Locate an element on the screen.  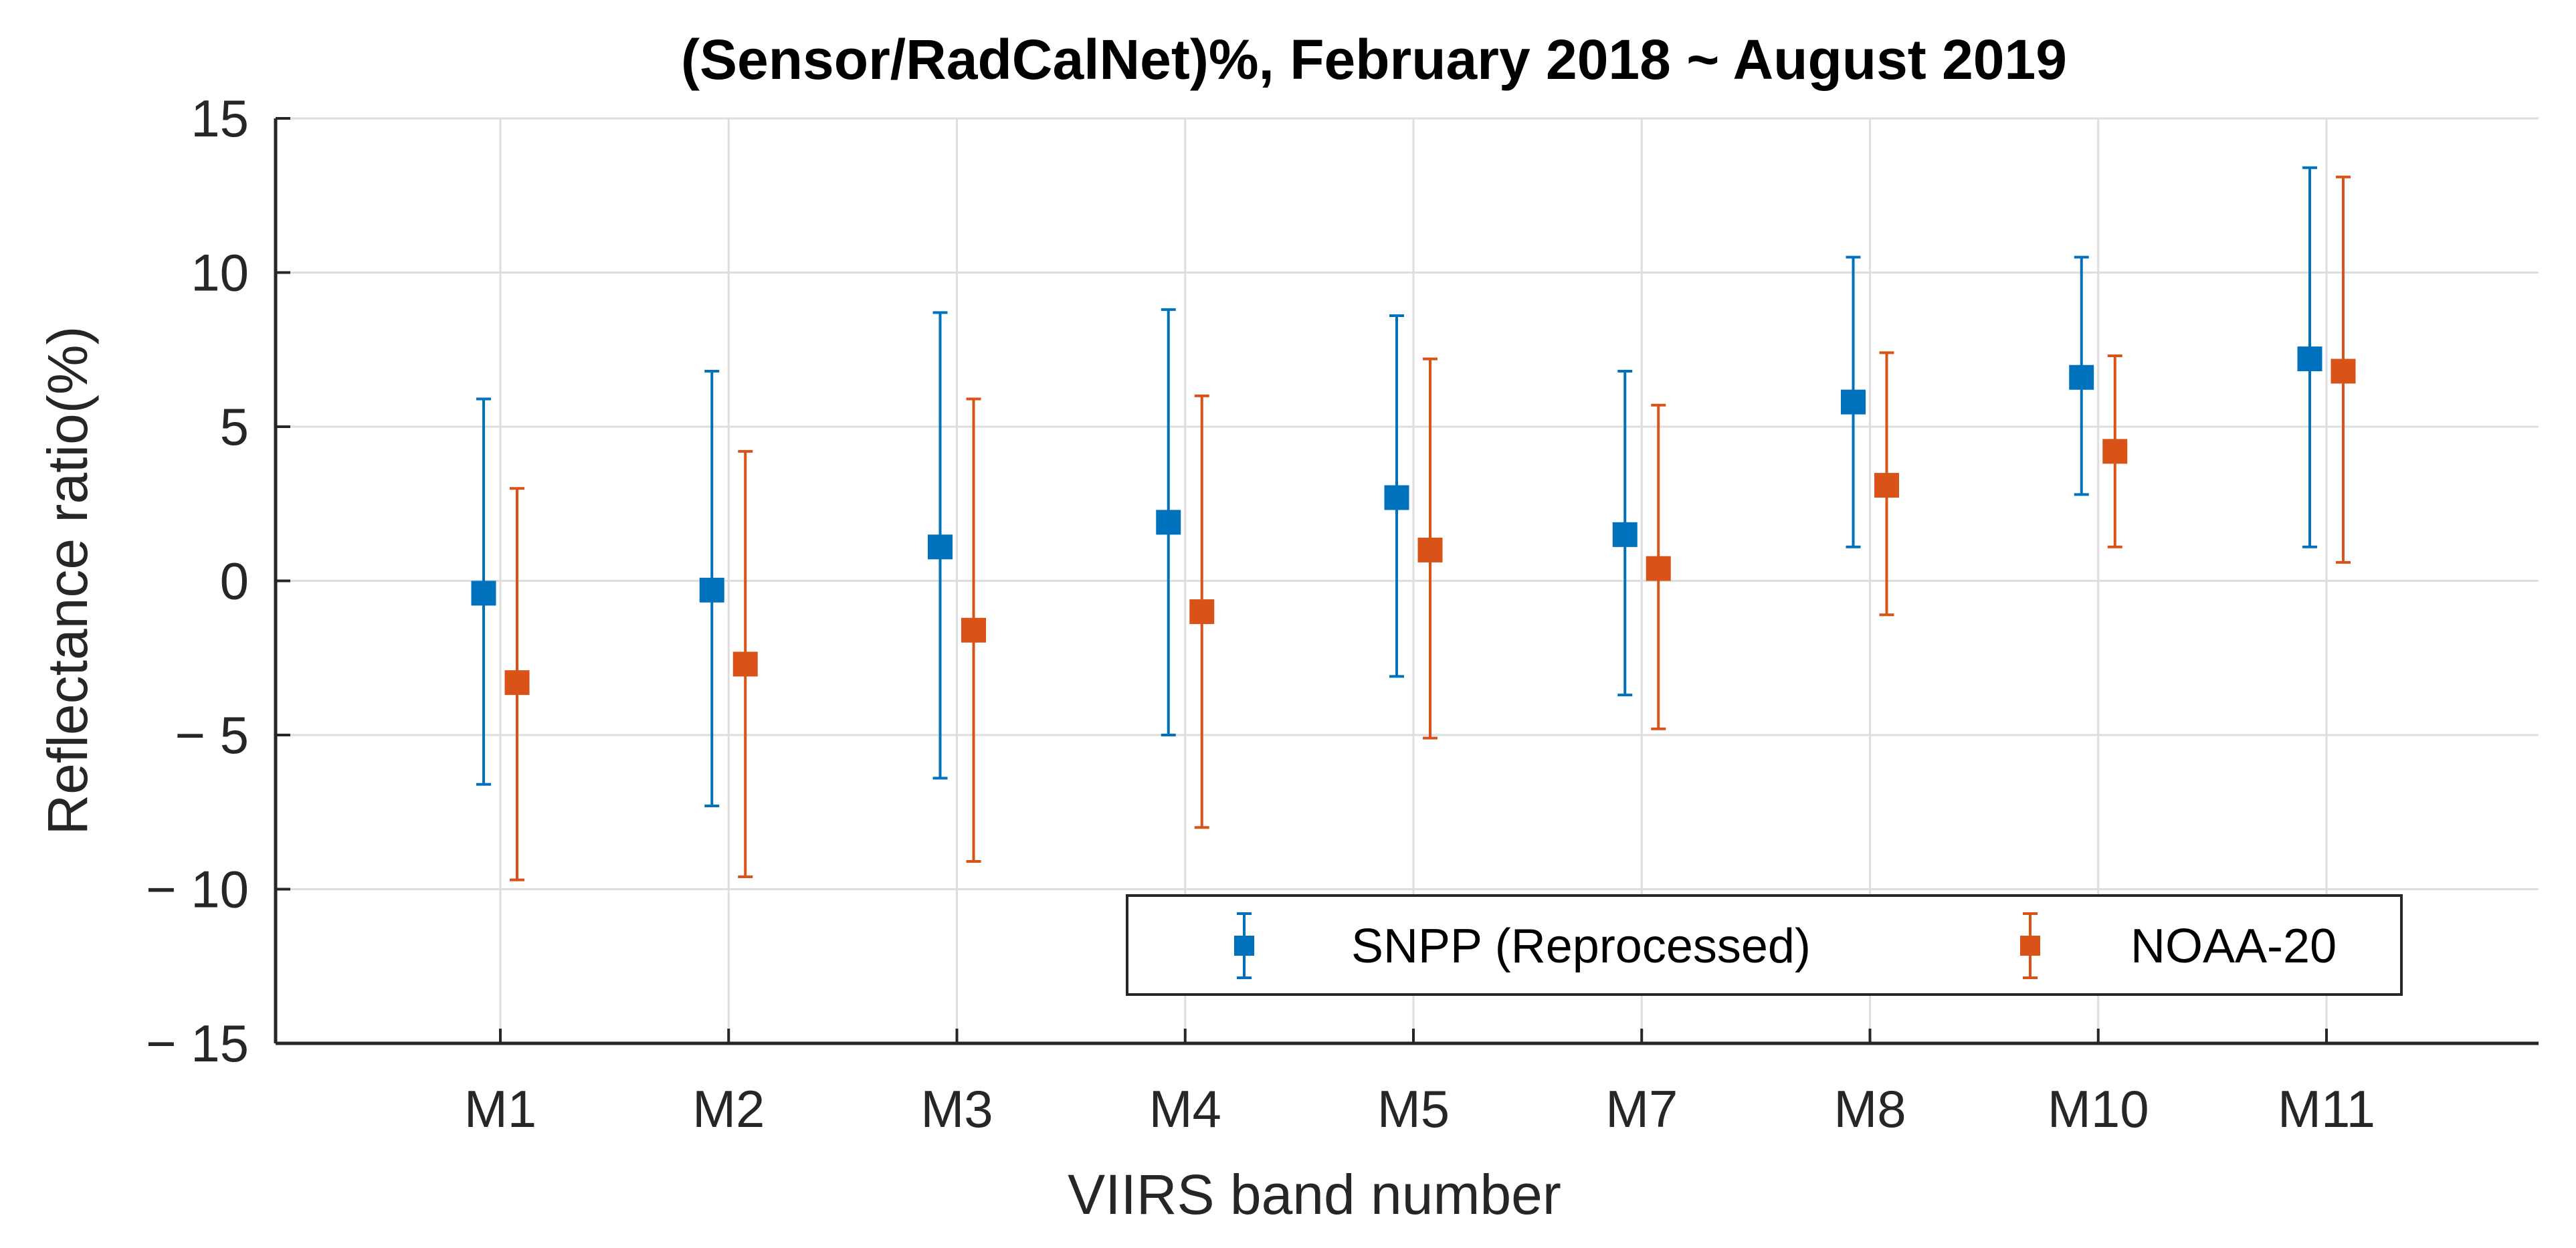
legend-box is located at coordinates (1764, 945).